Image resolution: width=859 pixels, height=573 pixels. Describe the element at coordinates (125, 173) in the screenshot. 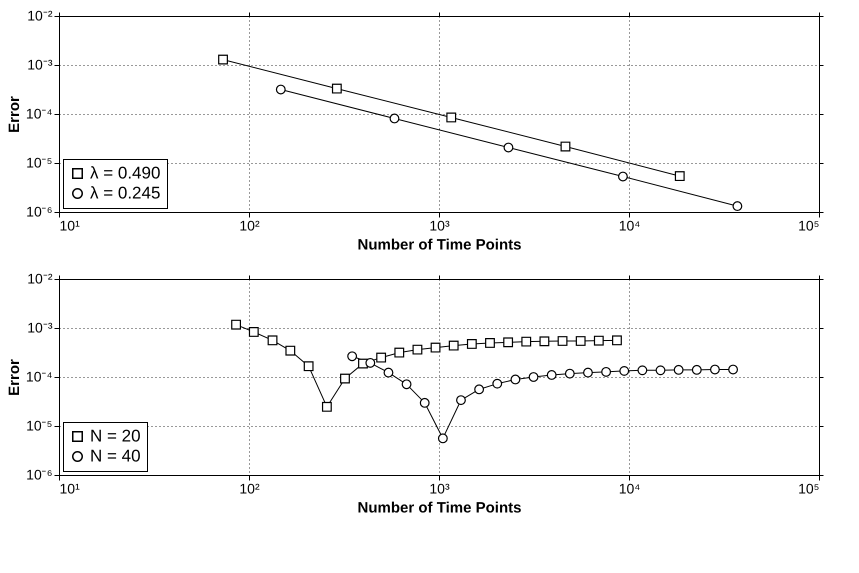

I see `legend-label: λ = 0.490` at that location.